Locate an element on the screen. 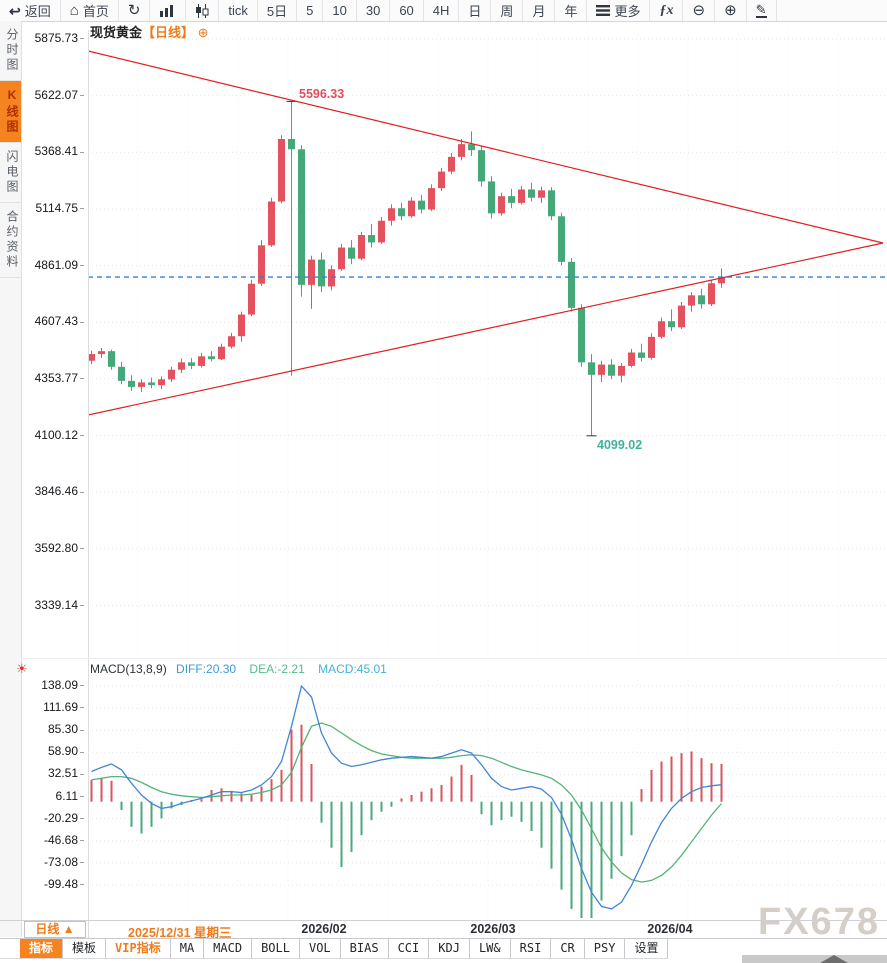 The image size is (887, 963). time-axis-label: 2026/03 is located at coordinates (493, 929).